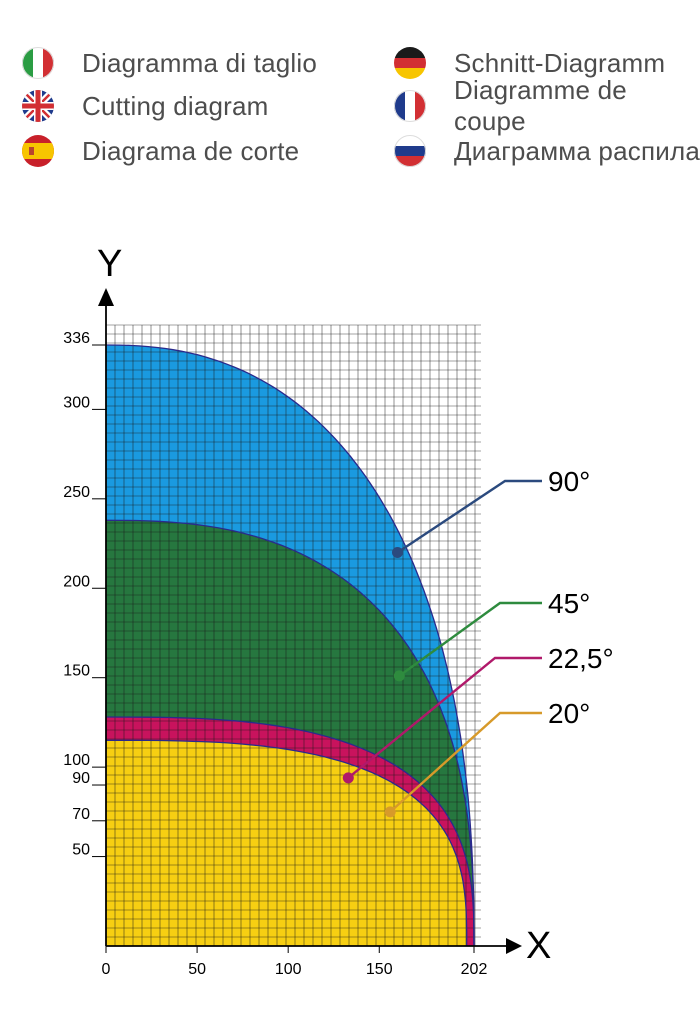 The height and width of the screenshot is (1035, 700). What do you see at coordinates (379, 969) in the screenshot?
I see `x-tick-label: 150` at bounding box center [379, 969].